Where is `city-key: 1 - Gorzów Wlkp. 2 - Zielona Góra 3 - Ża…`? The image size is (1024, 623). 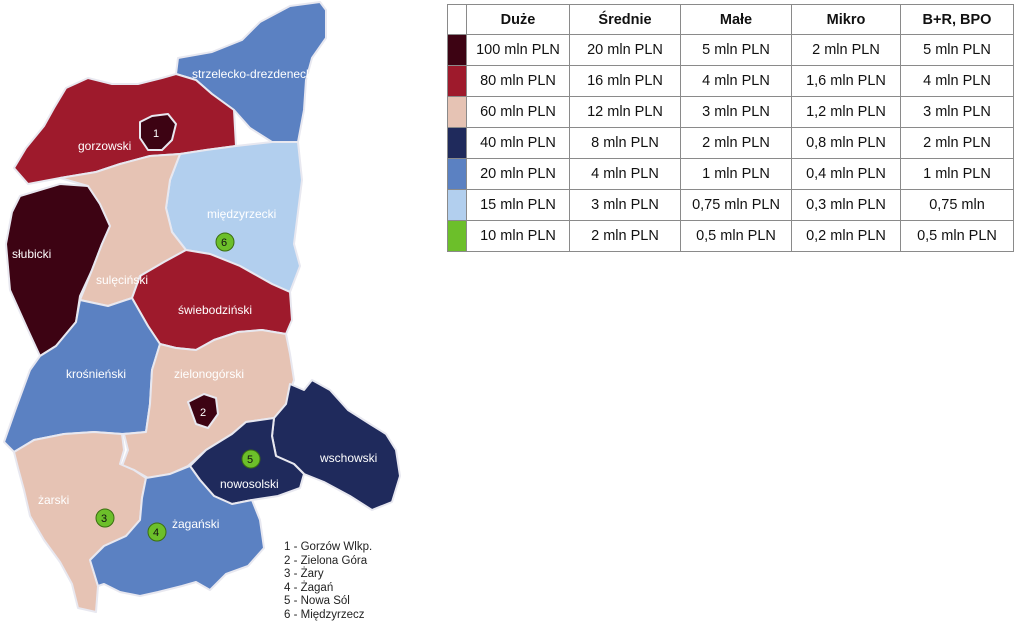
city-key: 1 - Gorzów Wlkp. 2 - Zielona Góra 3 - Ża… is located at coordinates (328, 582).